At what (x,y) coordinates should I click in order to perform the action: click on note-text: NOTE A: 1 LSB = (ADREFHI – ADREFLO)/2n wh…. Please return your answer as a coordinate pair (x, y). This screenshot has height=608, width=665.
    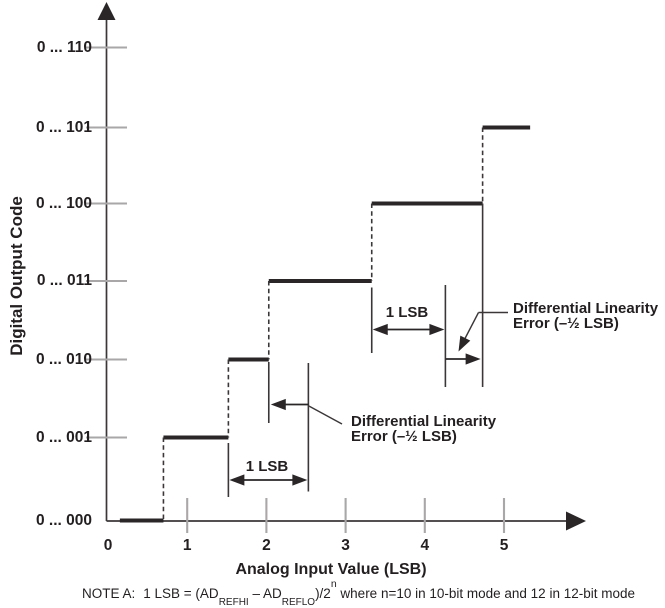
    Looking at the image, I should click on (358, 592).